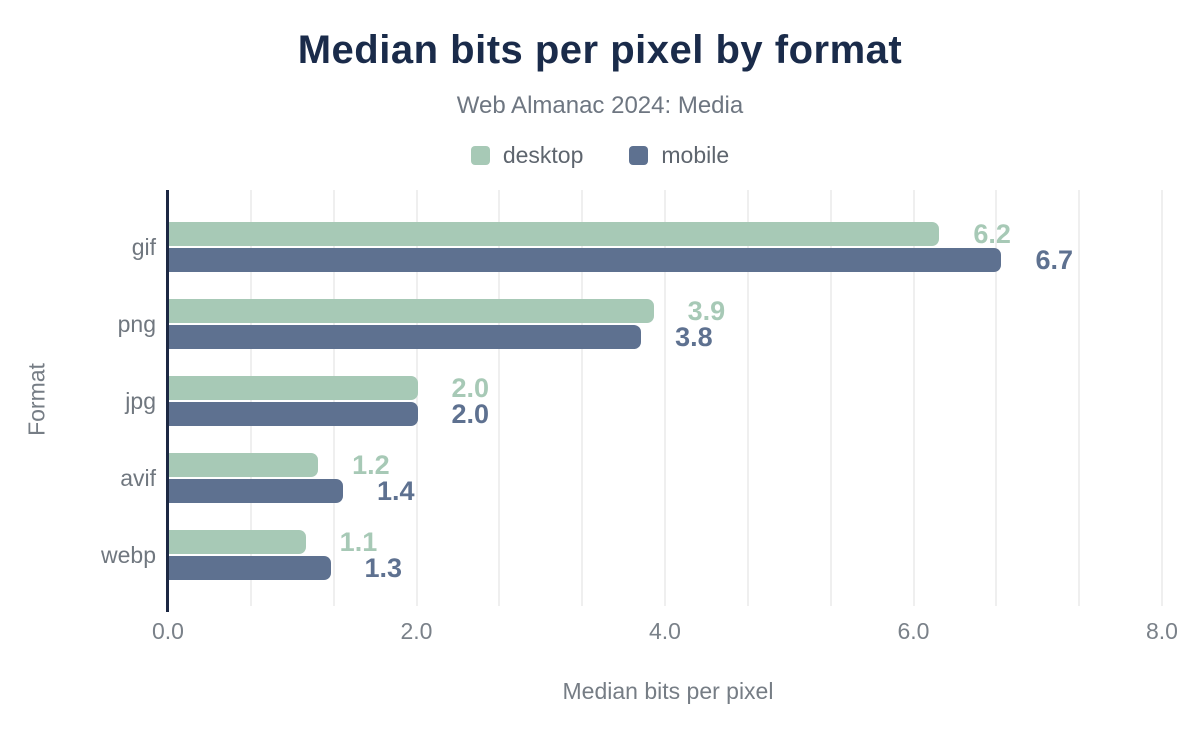 The image size is (1200, 742). Describe the element at coordinates (600, 105) in the screenshot. I see `chart-subtitle: Web Almanac 2024: Media` at that location.